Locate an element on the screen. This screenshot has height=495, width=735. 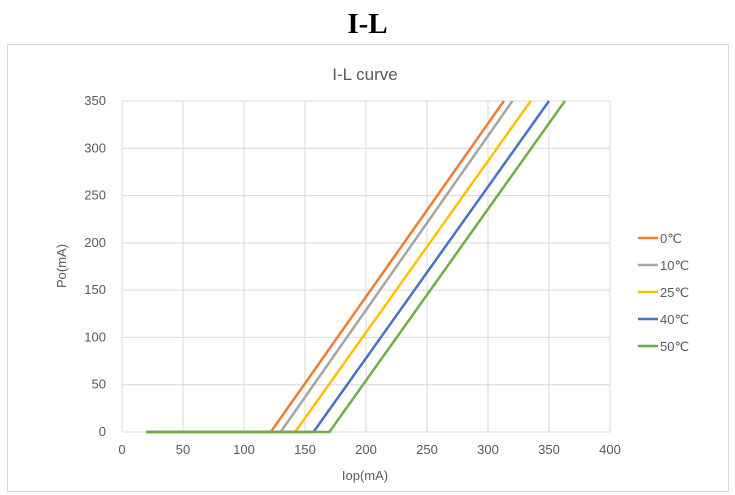
x-tick-label: 150 is located at coordinates (305, 449).